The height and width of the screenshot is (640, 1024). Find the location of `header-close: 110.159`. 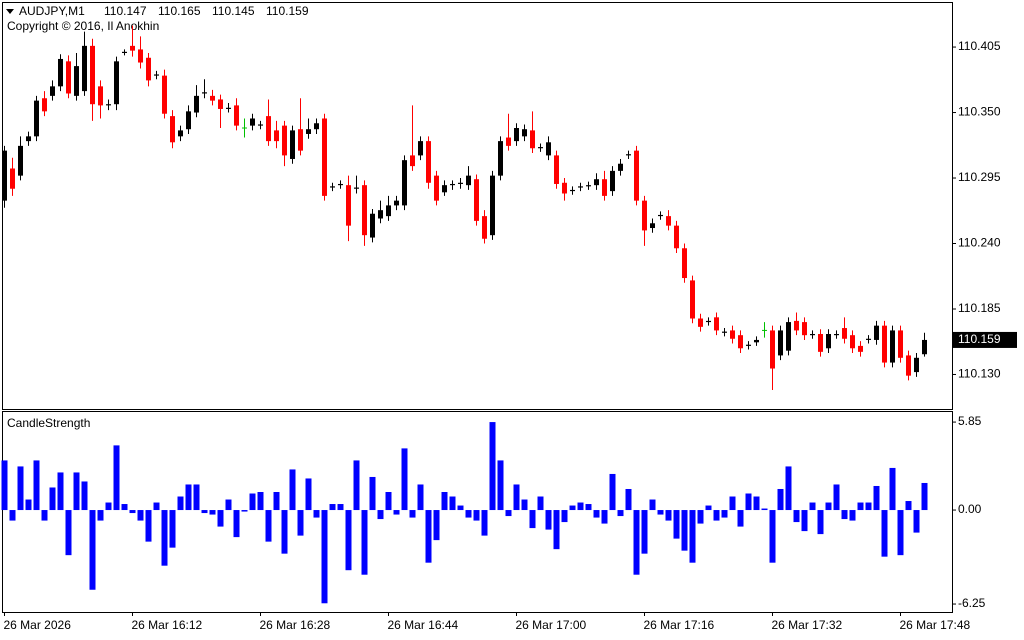

header-close: 110.159 is located at coordinates (287, 11).